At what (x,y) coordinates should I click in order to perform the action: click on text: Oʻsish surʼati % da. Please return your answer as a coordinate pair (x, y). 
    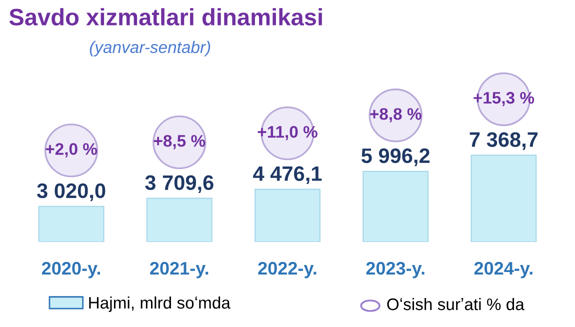
    Looking at the image, I should click on (455, 304).